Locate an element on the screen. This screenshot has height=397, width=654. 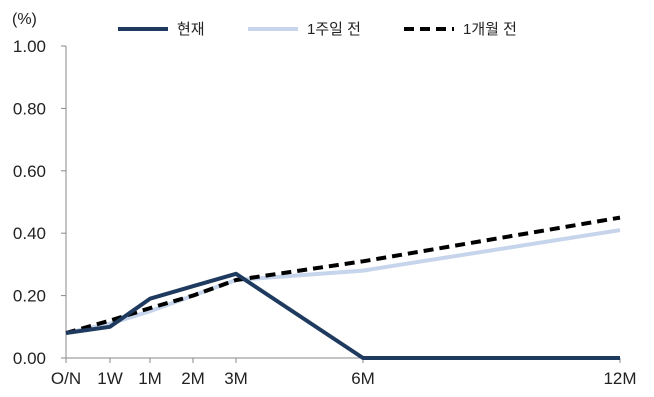
y-tick-label: 0.00 is located at coordinates (29, 358).